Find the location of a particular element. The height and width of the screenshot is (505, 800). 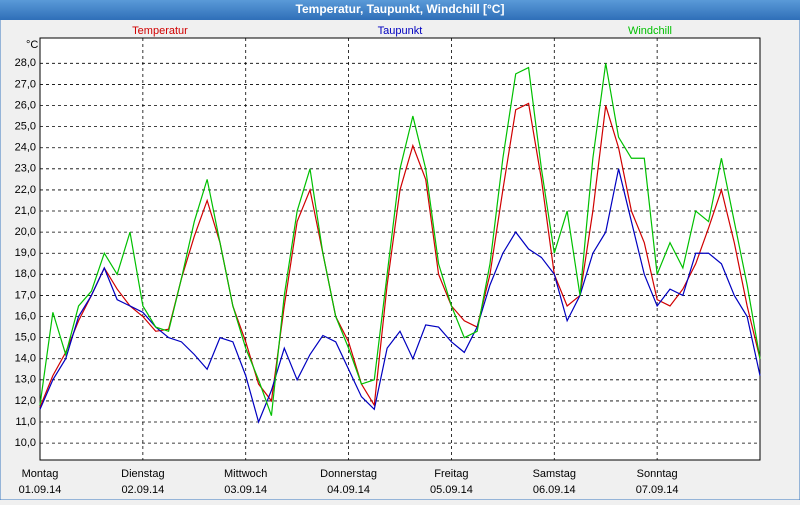

y-tick-label: 15,0 is located at coordinates (25, 338).